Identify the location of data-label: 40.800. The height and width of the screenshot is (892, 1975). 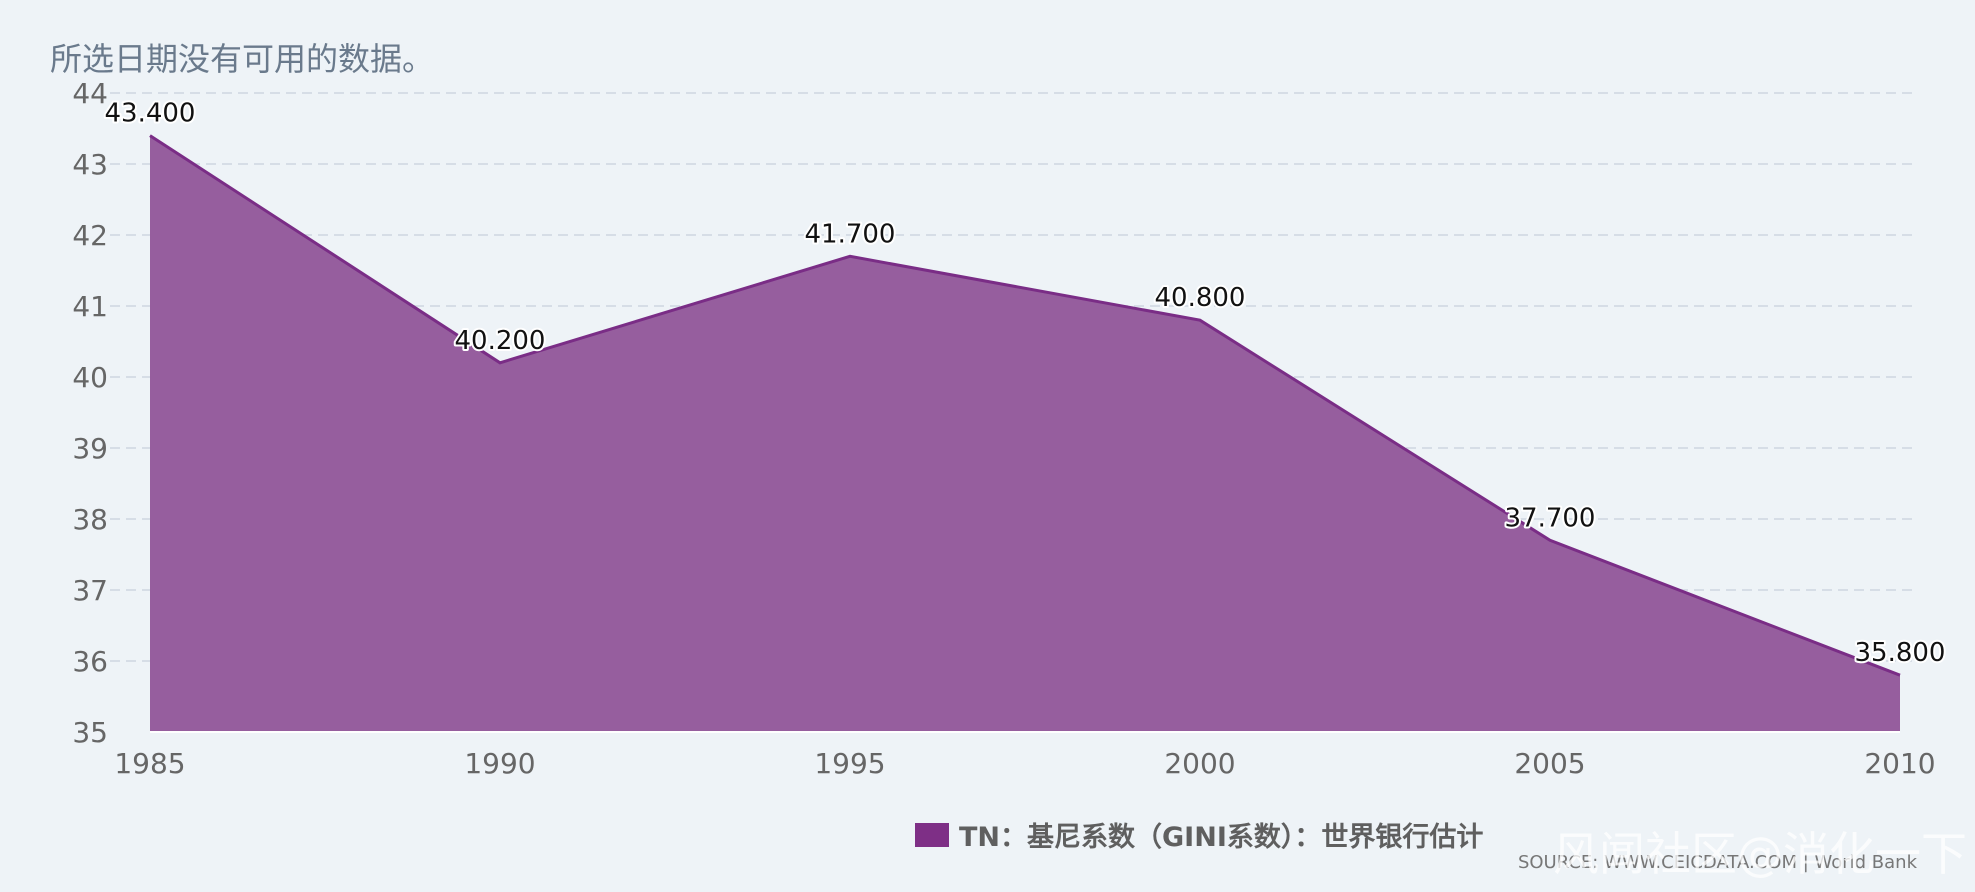
(1200, 298).